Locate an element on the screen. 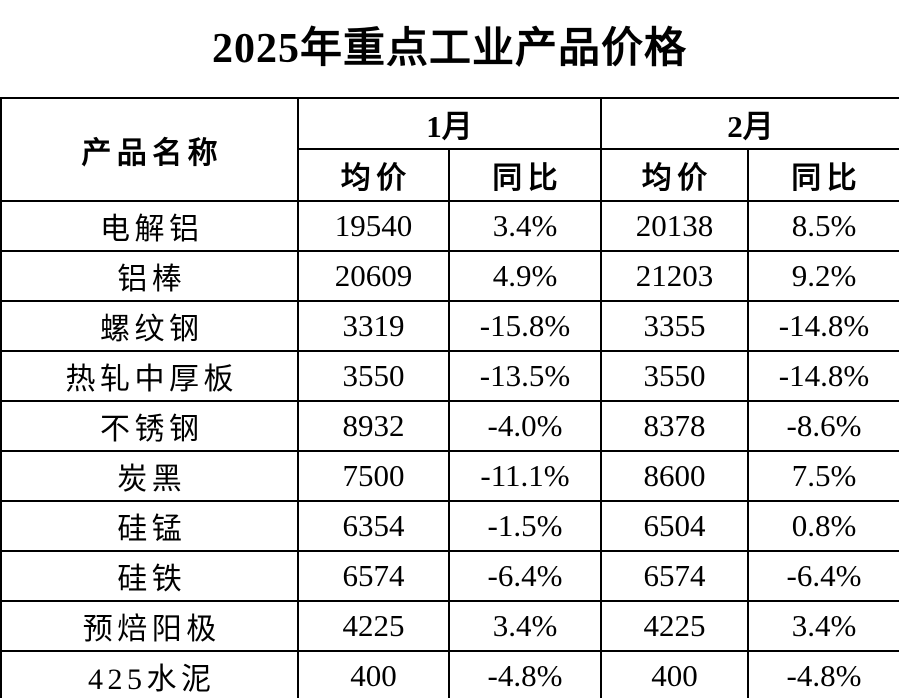 The width and height of the screenshot is (899, 698). feb-avg-cell: 6574 is located at coordinates (674, 576).